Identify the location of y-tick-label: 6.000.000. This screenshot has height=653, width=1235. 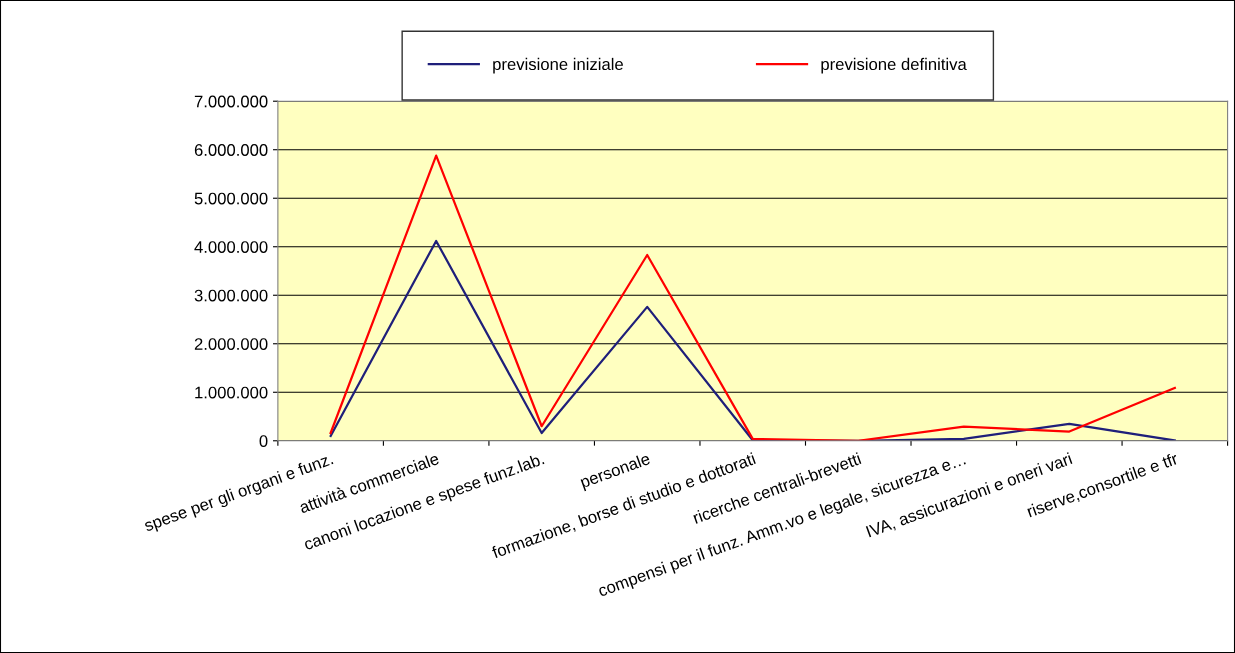
(231, 150).